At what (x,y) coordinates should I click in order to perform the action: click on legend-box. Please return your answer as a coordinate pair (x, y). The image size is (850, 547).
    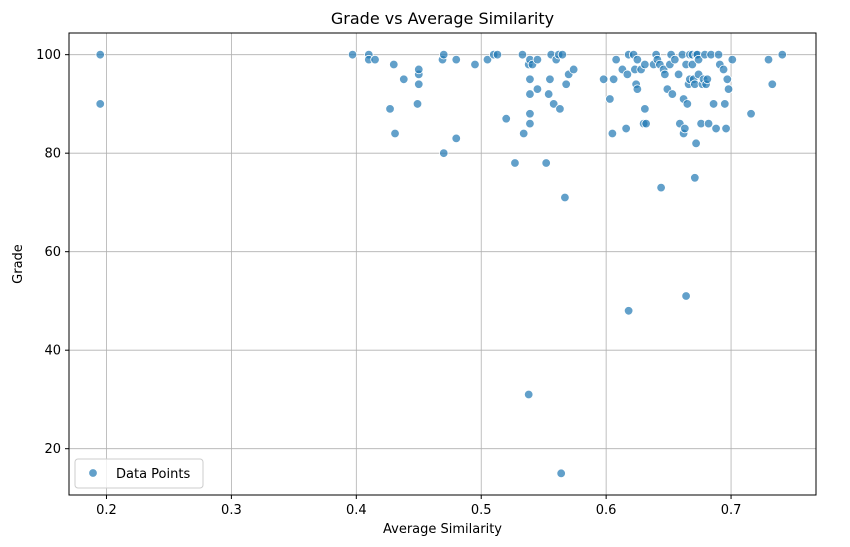
    Looking at the image, I should click on (139, 473).